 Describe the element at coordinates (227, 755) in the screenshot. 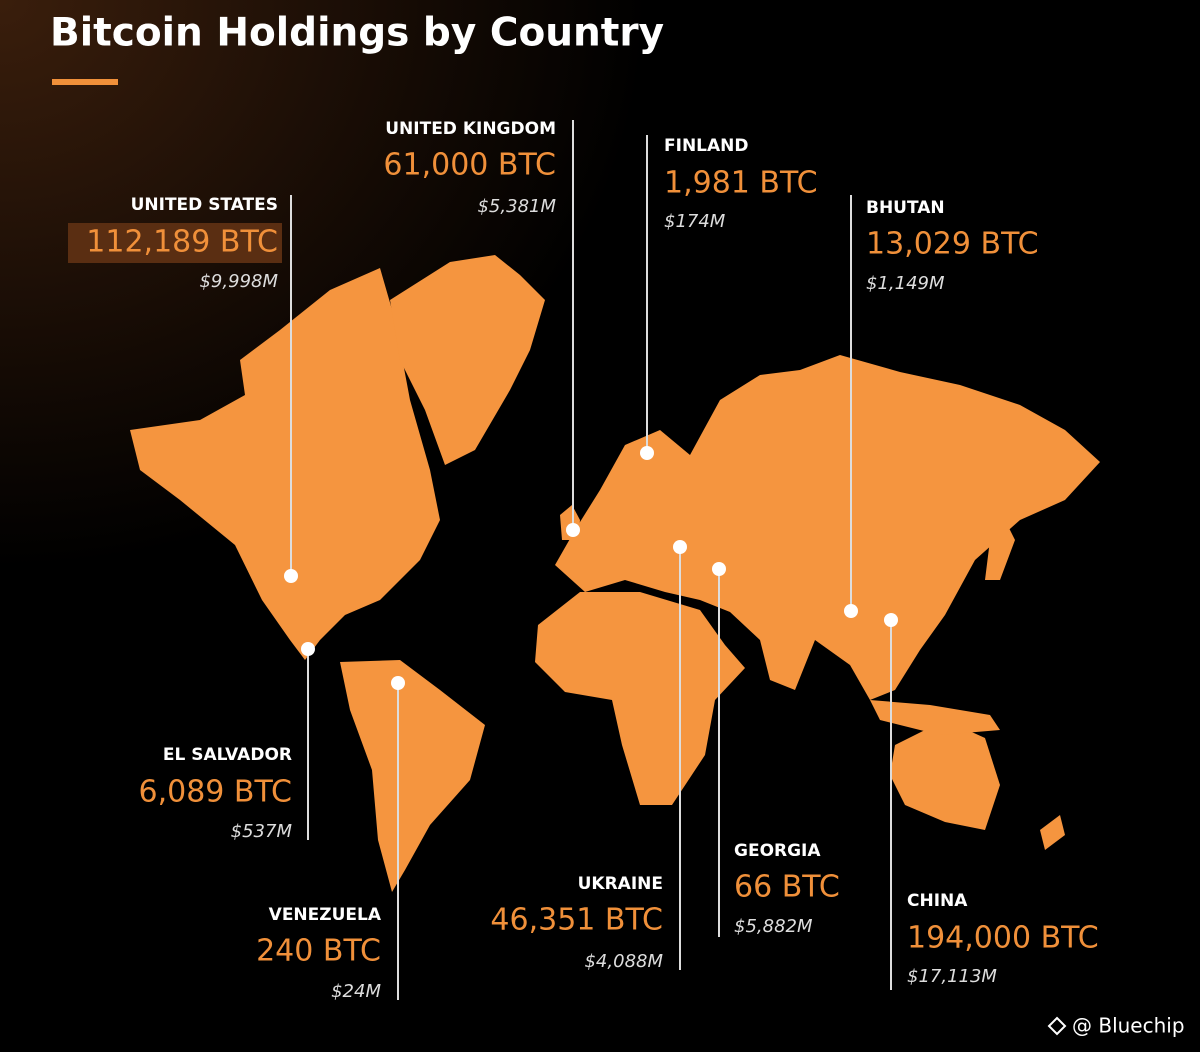

I see `country-name: EL SALVADOR` at that location.